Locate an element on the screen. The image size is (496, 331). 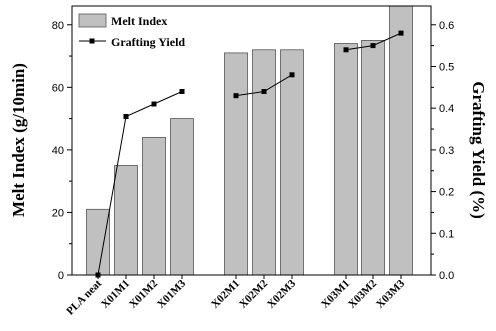
y-tick-label-60: 60 is located at coordinates (58, 88).